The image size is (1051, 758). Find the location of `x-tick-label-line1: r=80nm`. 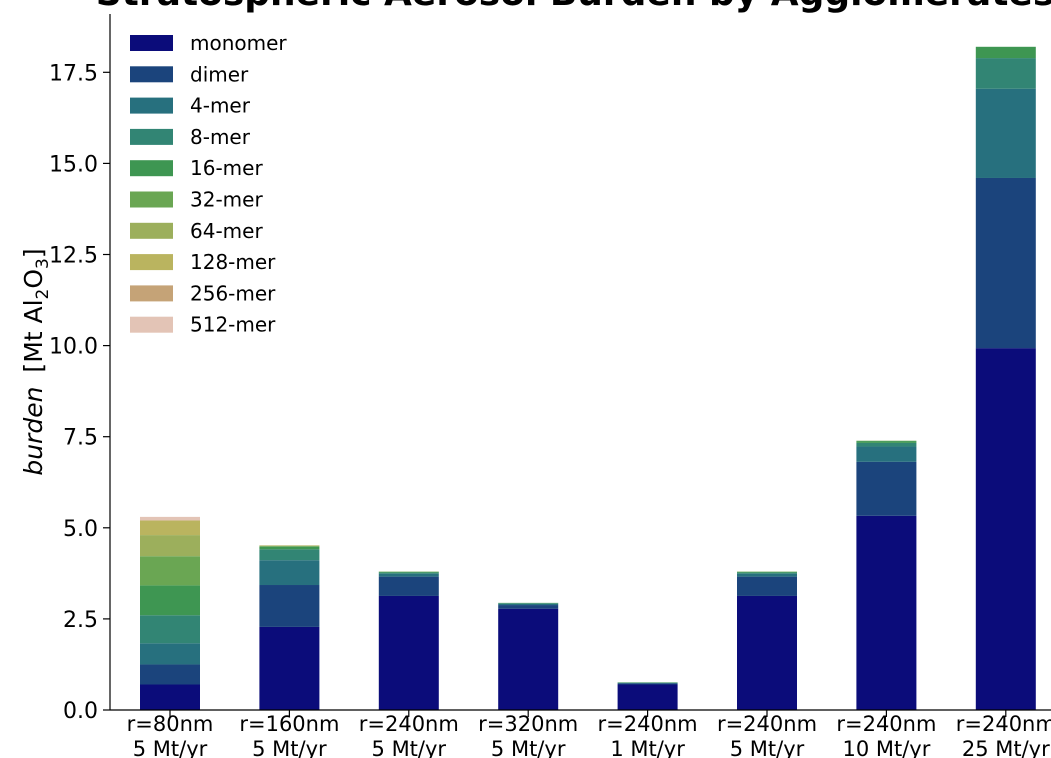

x-tick-label-line1: r=80nm is located at coordinates (170, 724).